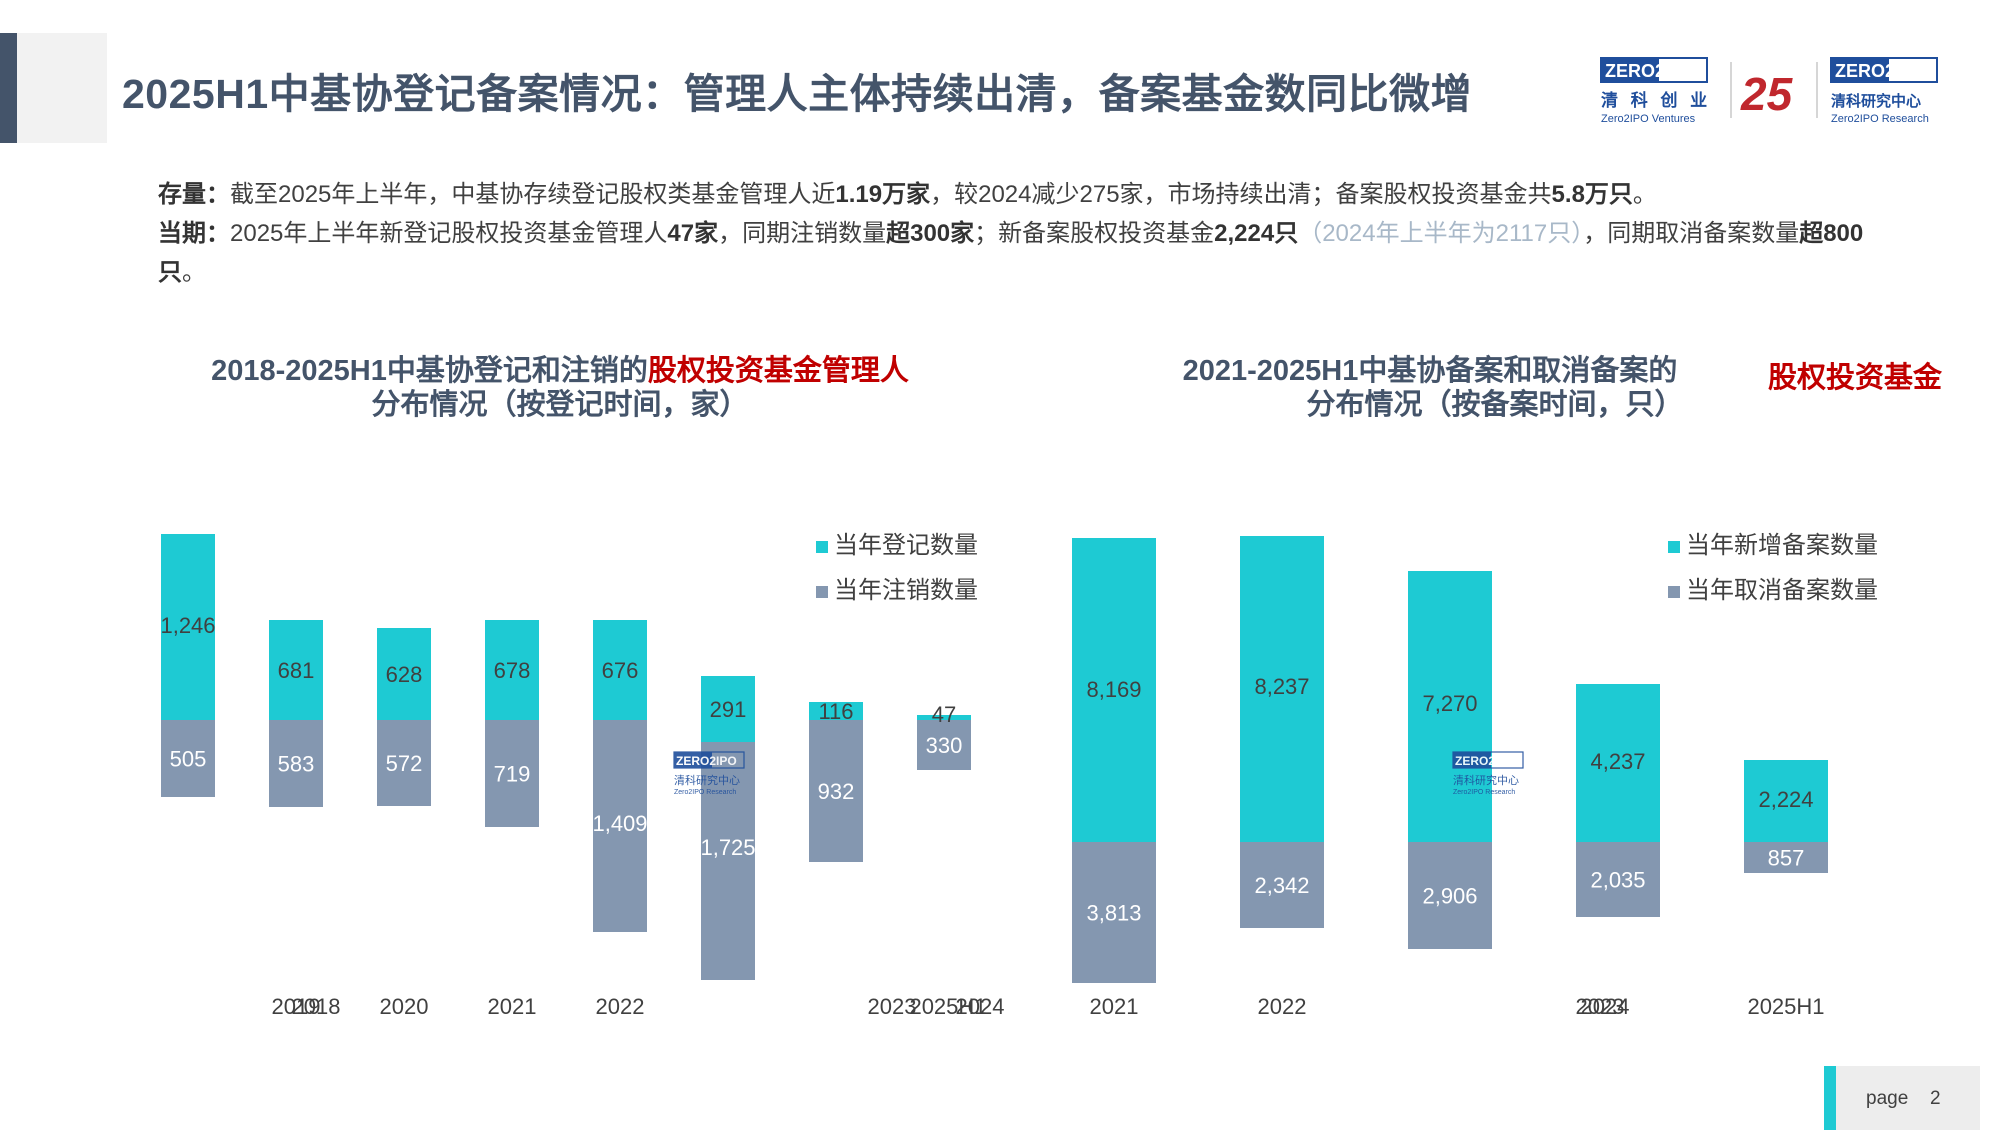  Describe the element at coordinates (1605, 1006) in the screenshot. I see `right-category-label-3: 2024` at that location.